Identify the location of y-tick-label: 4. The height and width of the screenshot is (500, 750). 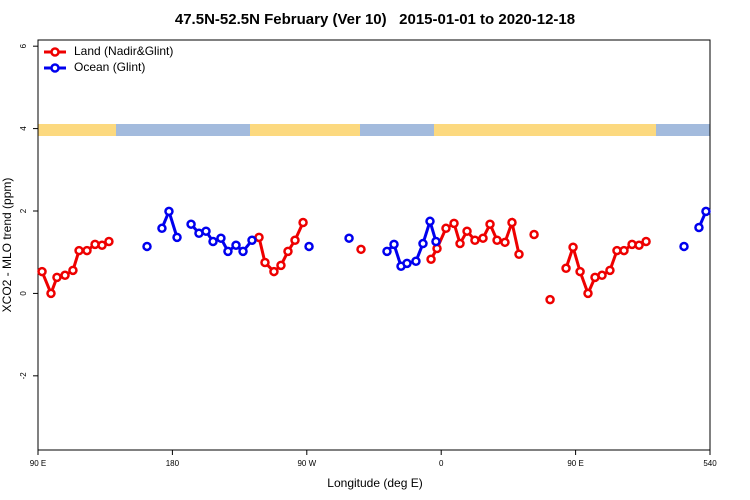
(23, 128).